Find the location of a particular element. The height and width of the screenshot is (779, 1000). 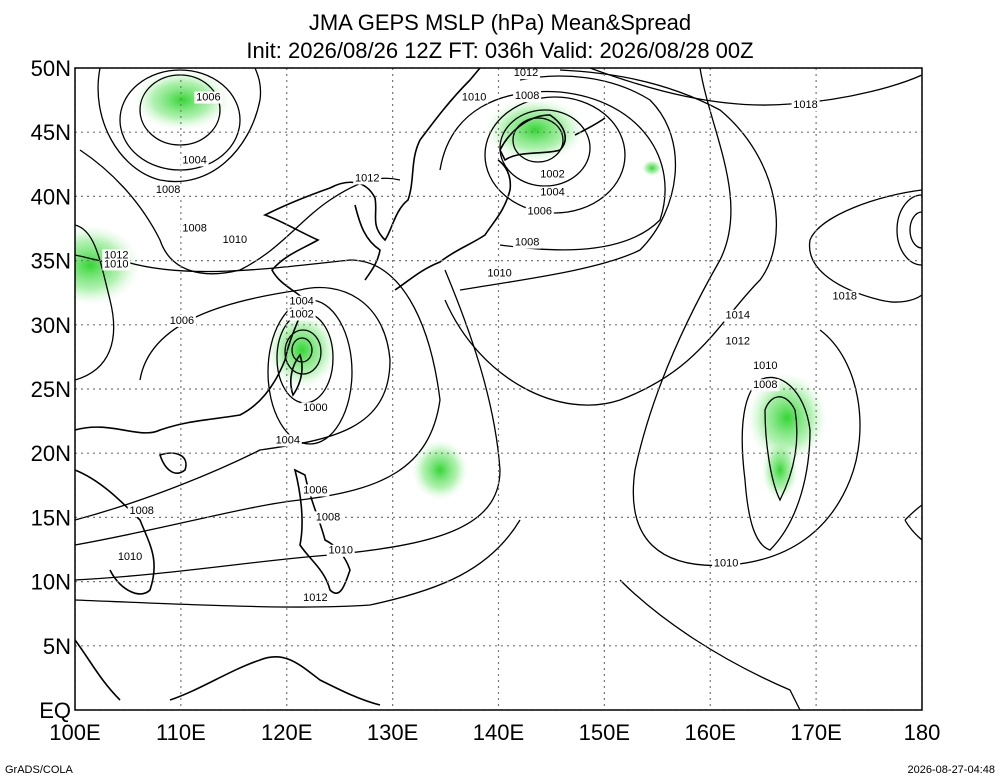

lat-label: 25N is located at coordinates (51, 389).